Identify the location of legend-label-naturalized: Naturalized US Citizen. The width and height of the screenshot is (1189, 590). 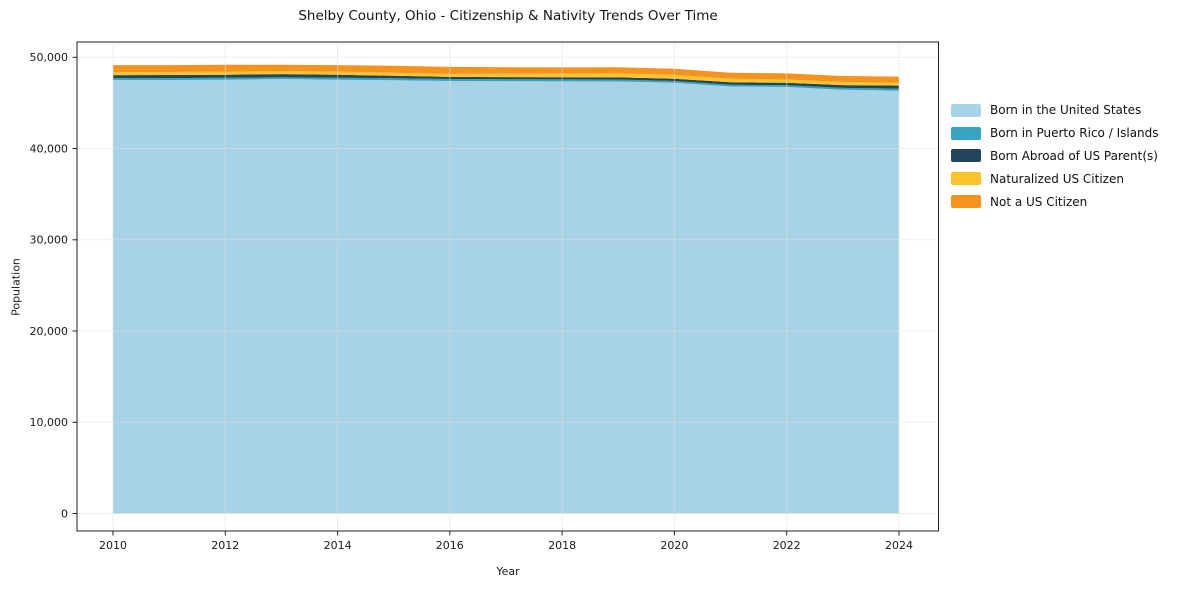
(1057, 178).